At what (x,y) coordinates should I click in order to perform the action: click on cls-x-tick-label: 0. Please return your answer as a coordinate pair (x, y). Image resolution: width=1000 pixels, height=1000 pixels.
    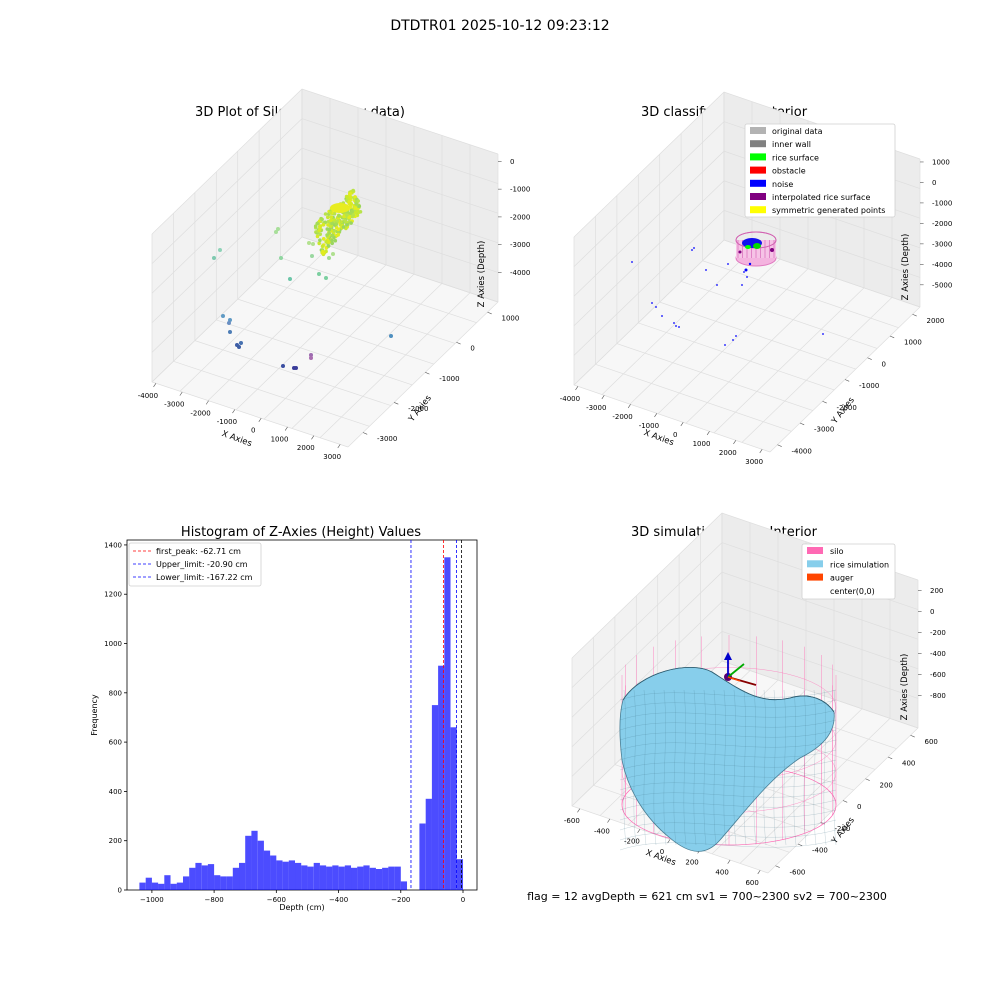
    Looking at the image, I should click on (675, 435).